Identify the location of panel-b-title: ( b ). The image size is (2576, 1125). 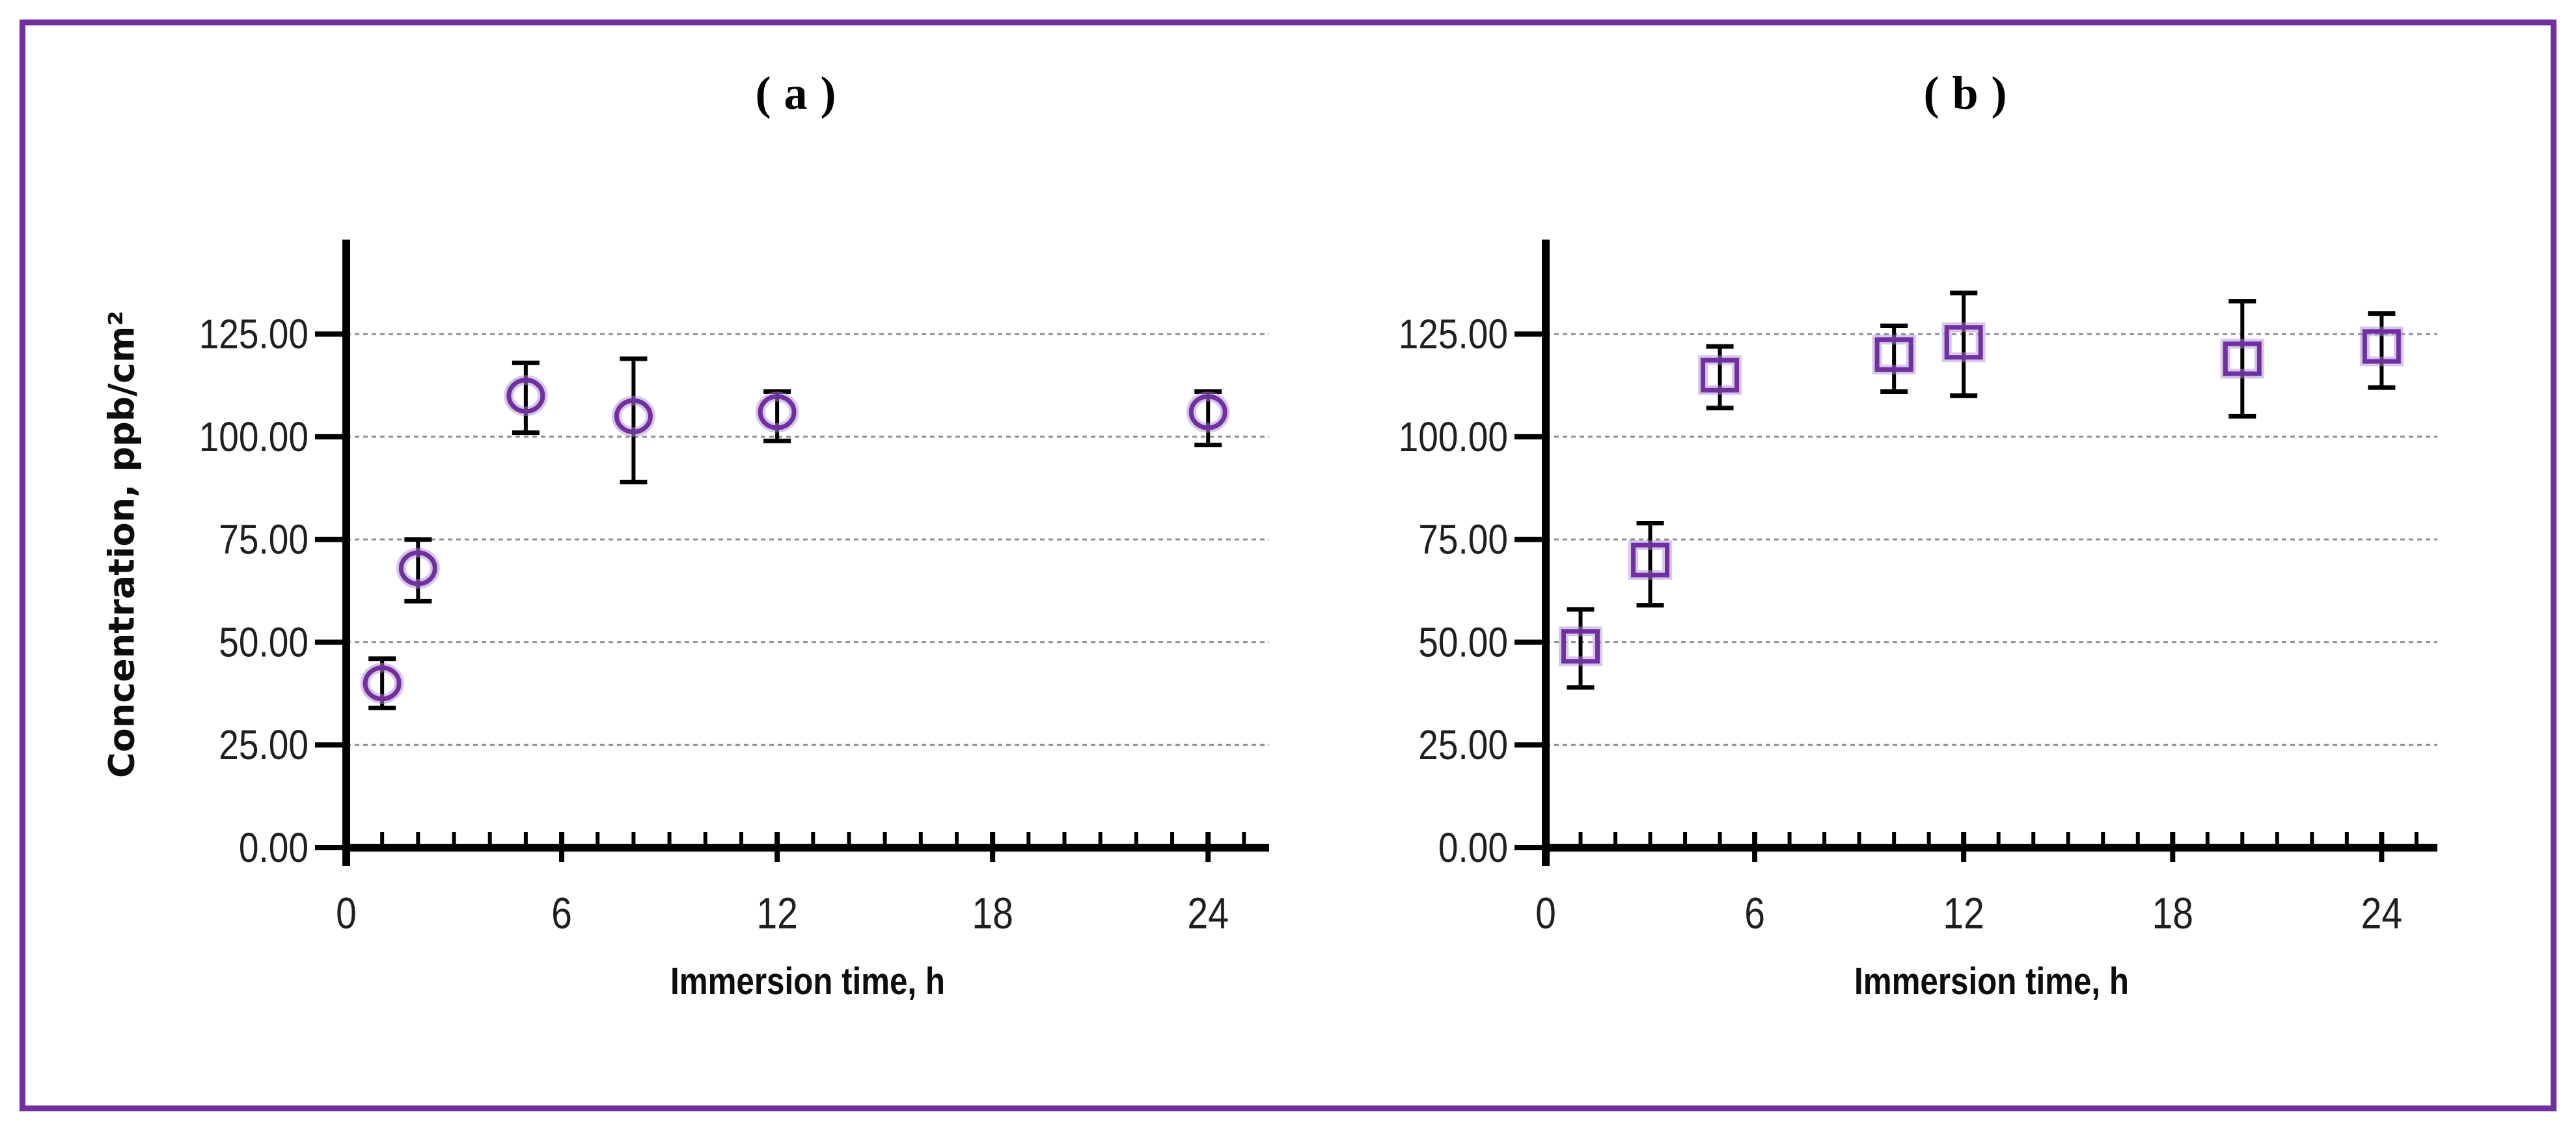
(1965, 93).